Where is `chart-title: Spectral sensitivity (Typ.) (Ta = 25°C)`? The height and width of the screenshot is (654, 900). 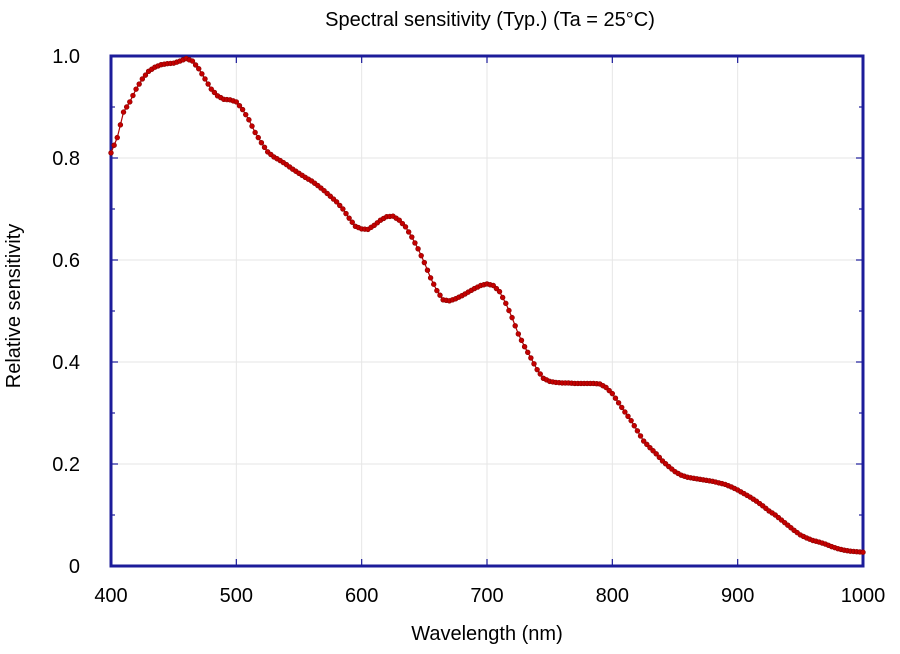
chart-title: Spectral sensitivity (Typ.) (Ta = 25°C) is located at coordinates (490, 20).